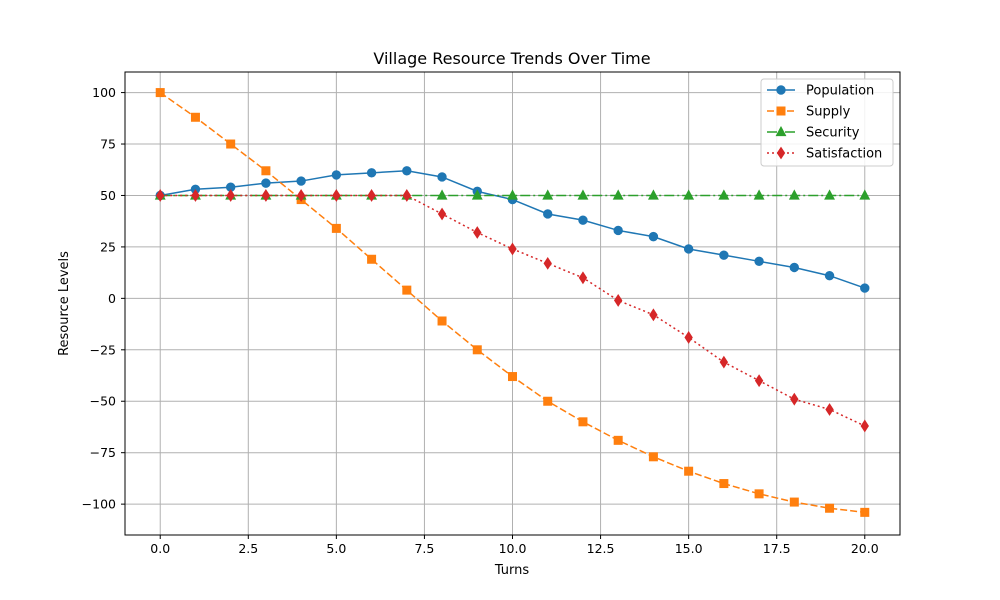 The width and height of the screenshot is (1000, 600). What do you see at coordinates (108, 144) in the screenshot?
I see `y-tick-label: 75` at bounding box center [108, 144].